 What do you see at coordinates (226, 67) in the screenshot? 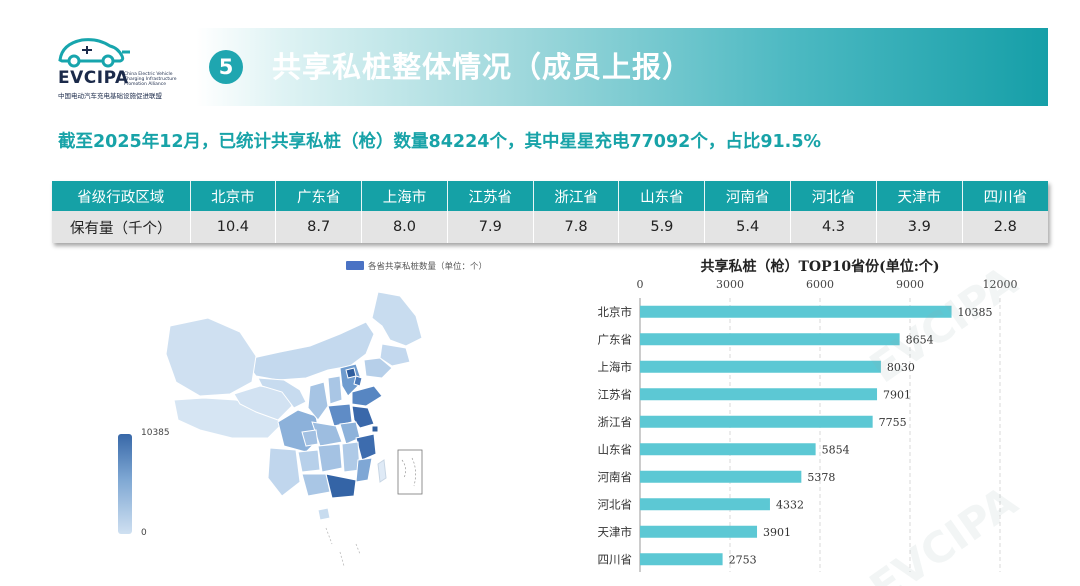
I see `section-number: 5` at bounding box center [226, 67].